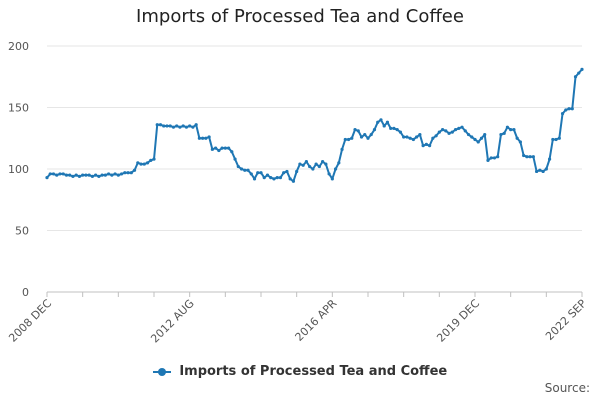 Image resolution: width=600 pixels, height=400 pixels. I want to click on x-tick-label: 2016 APR, so click(316, 320).